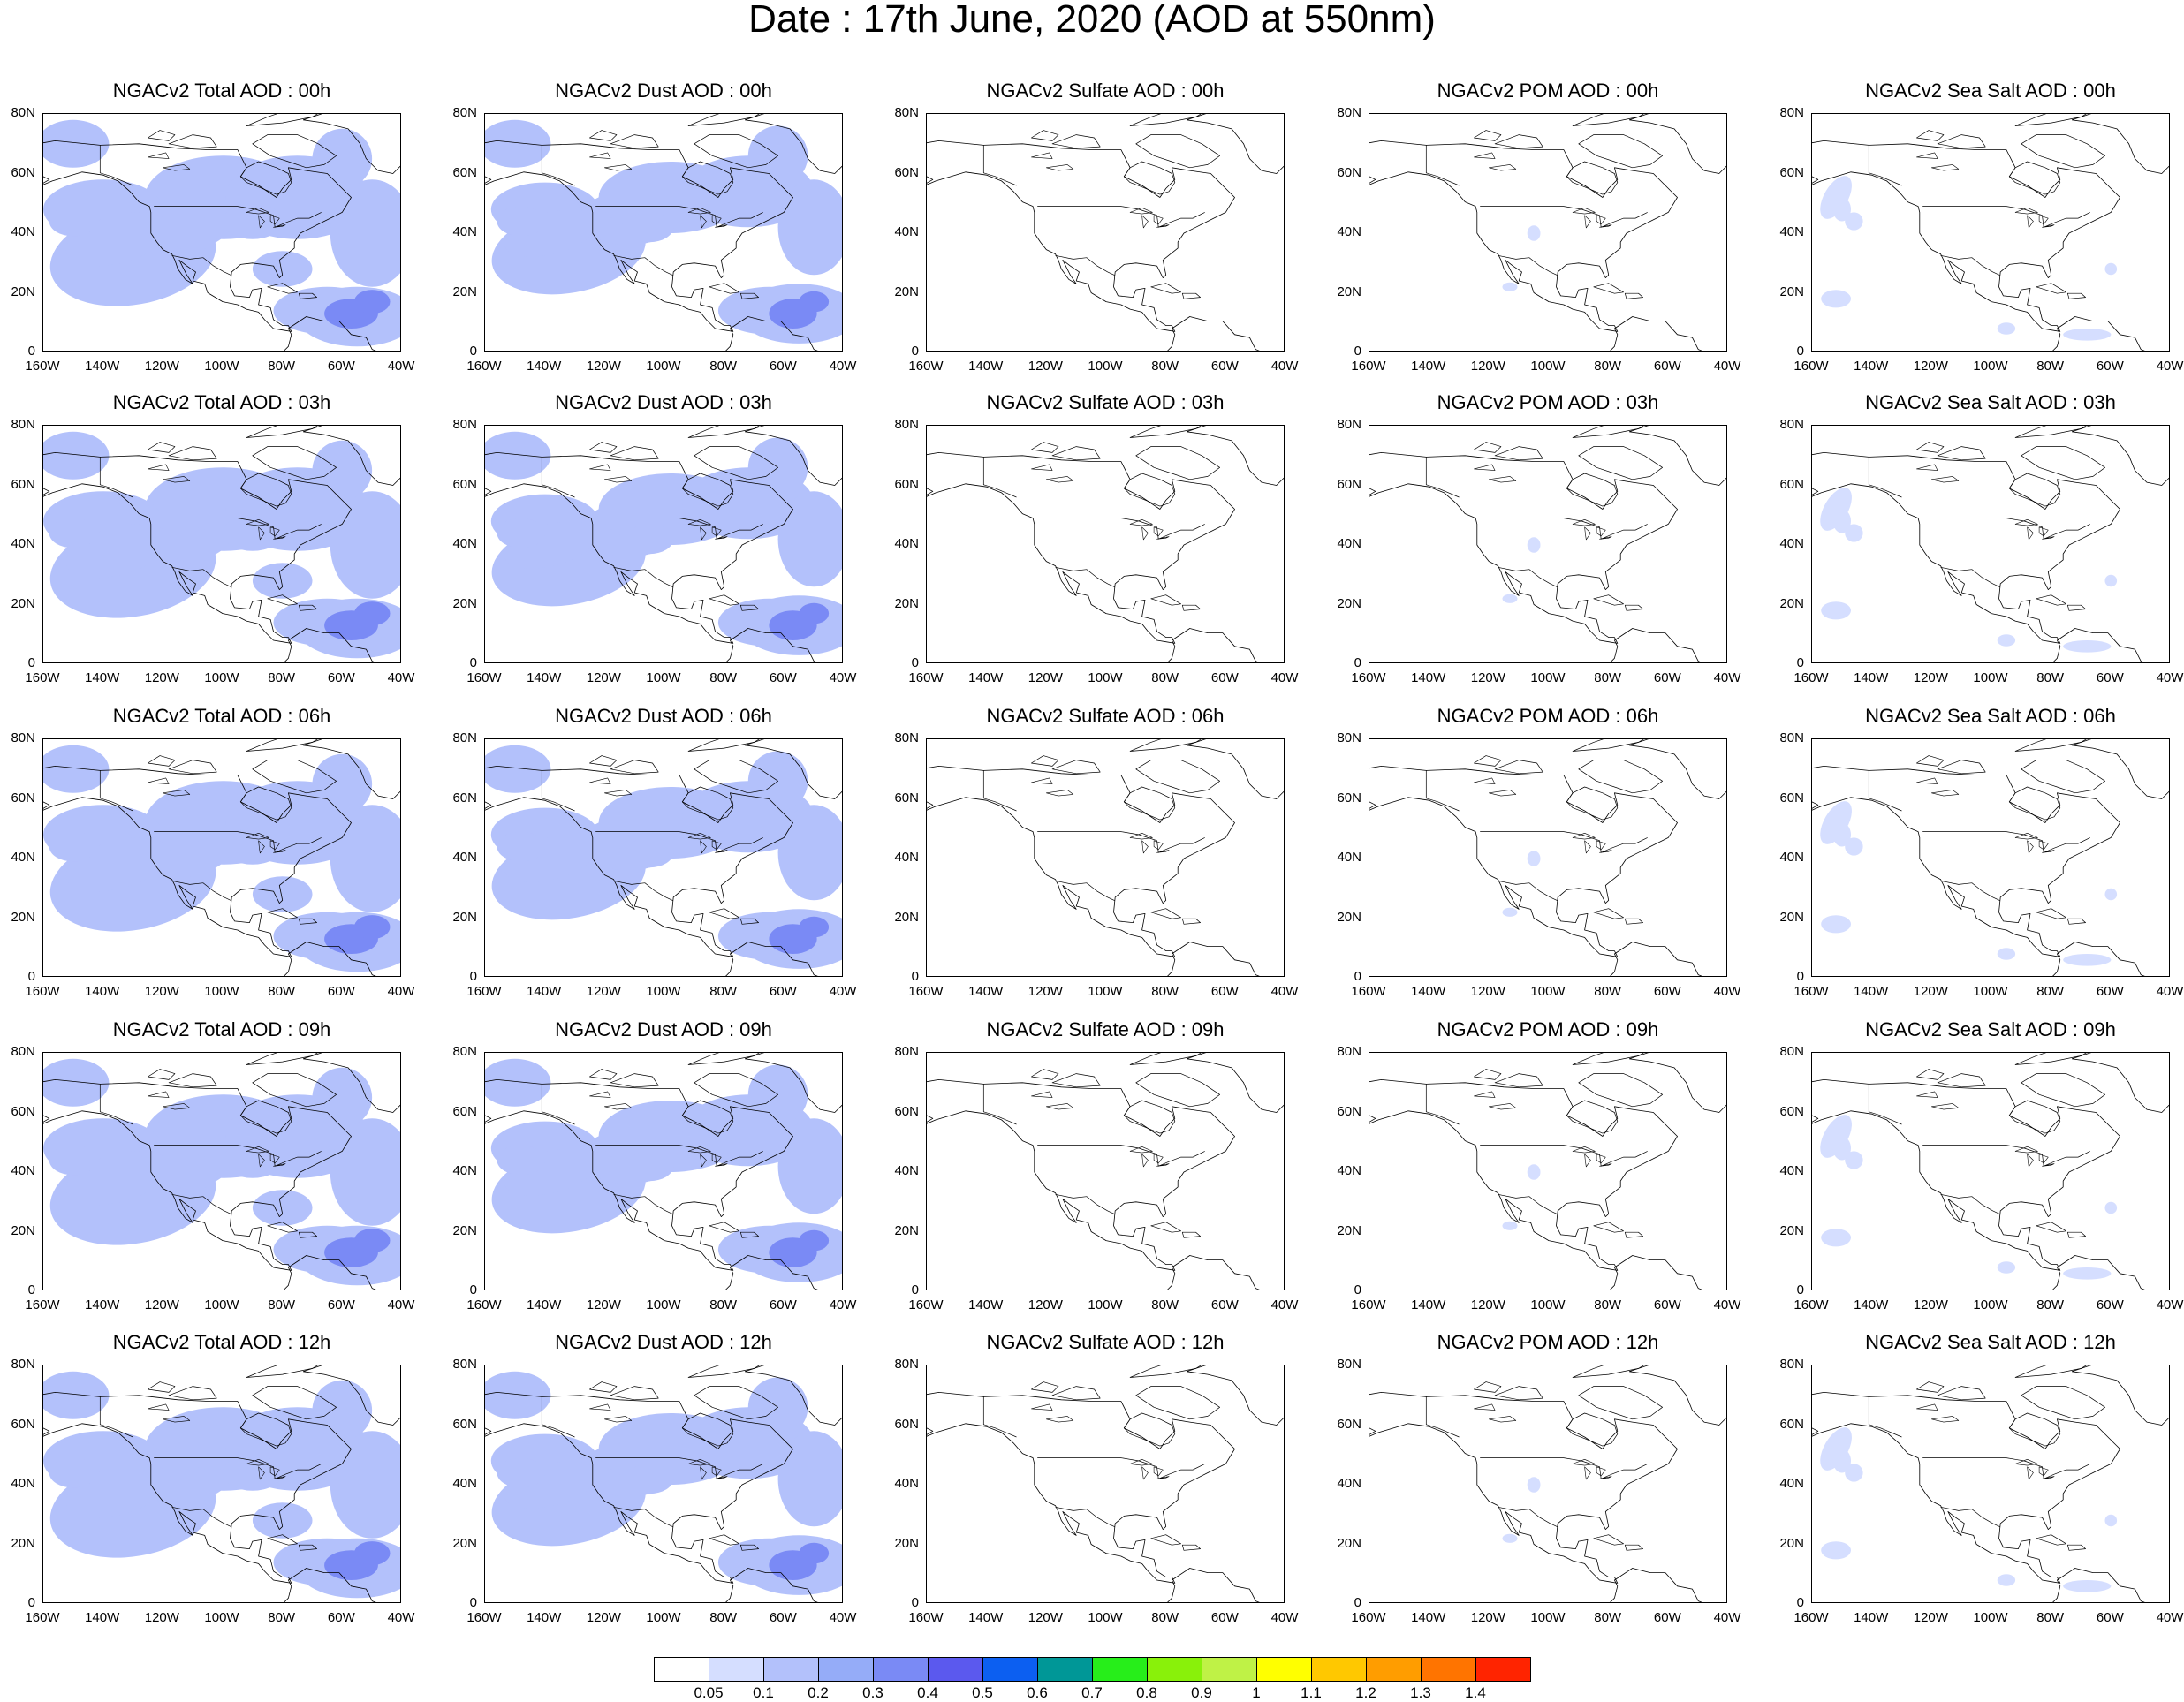 This screenshot has width=2184, height=1702. I want to click on coastline-greenland, so click(793, 144).